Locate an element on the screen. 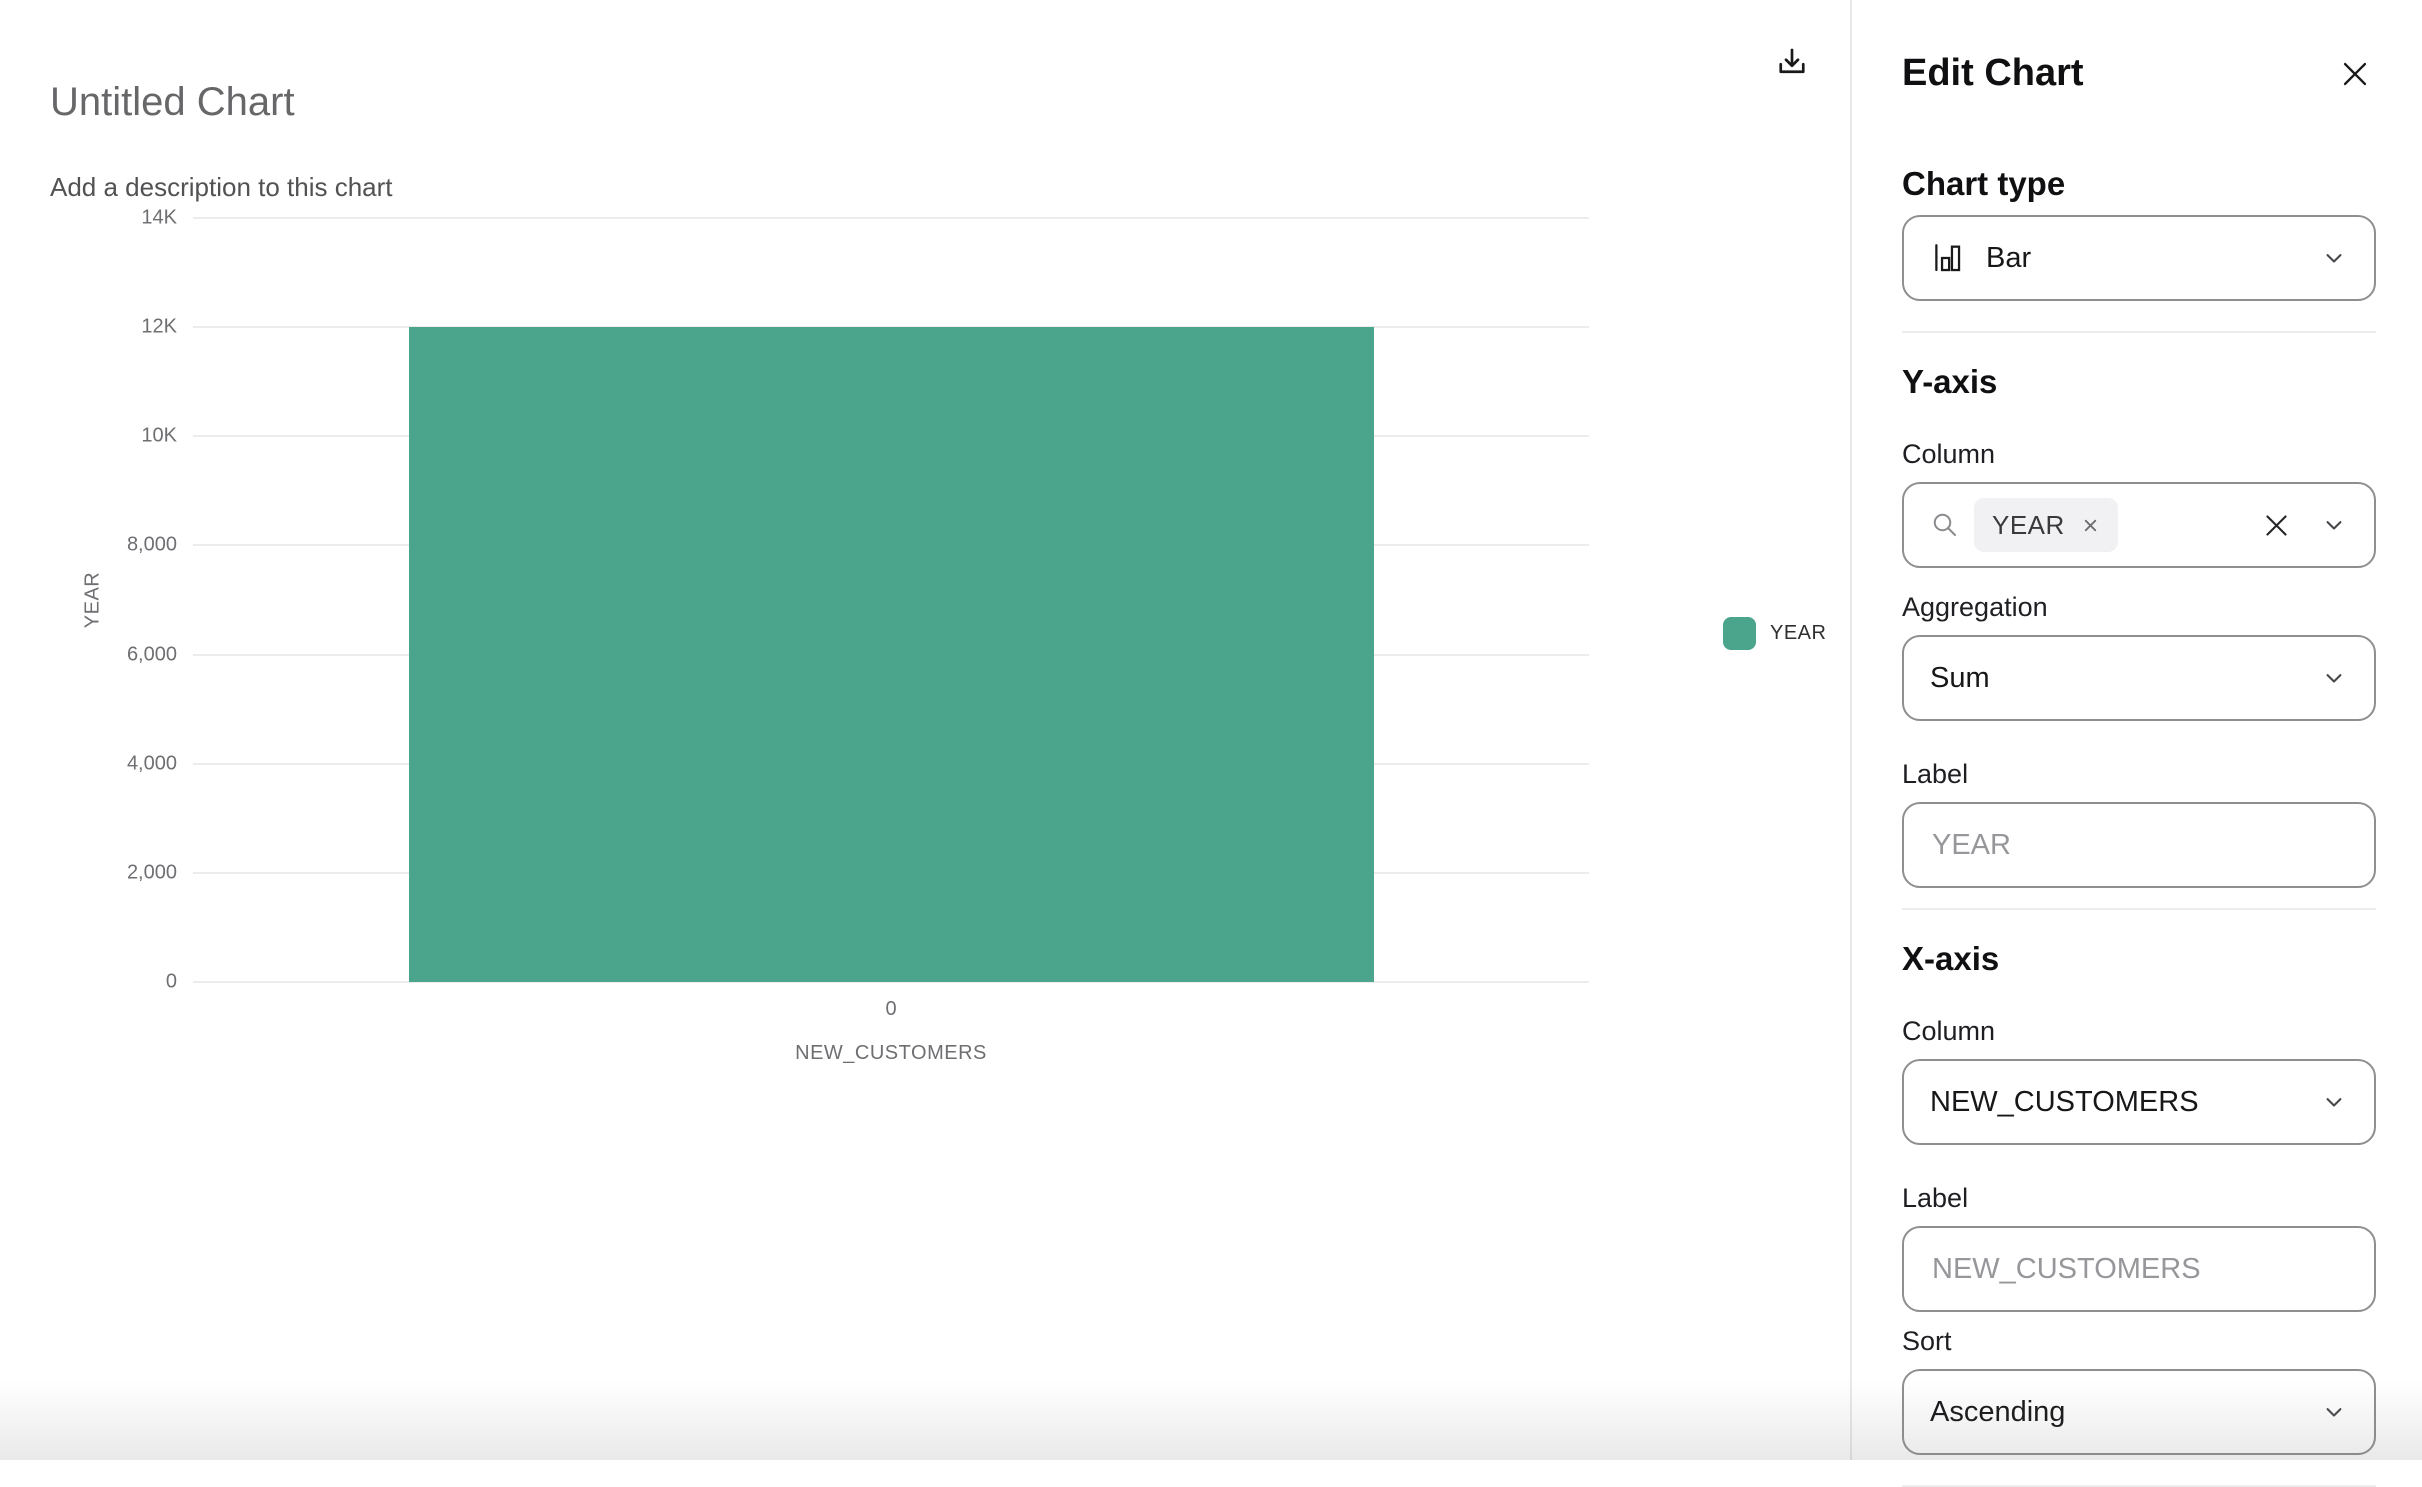 The height and width of the screenshot is (1487, 2422). y-column-multiselect: YEAR is located at coordinates (2139, 525).